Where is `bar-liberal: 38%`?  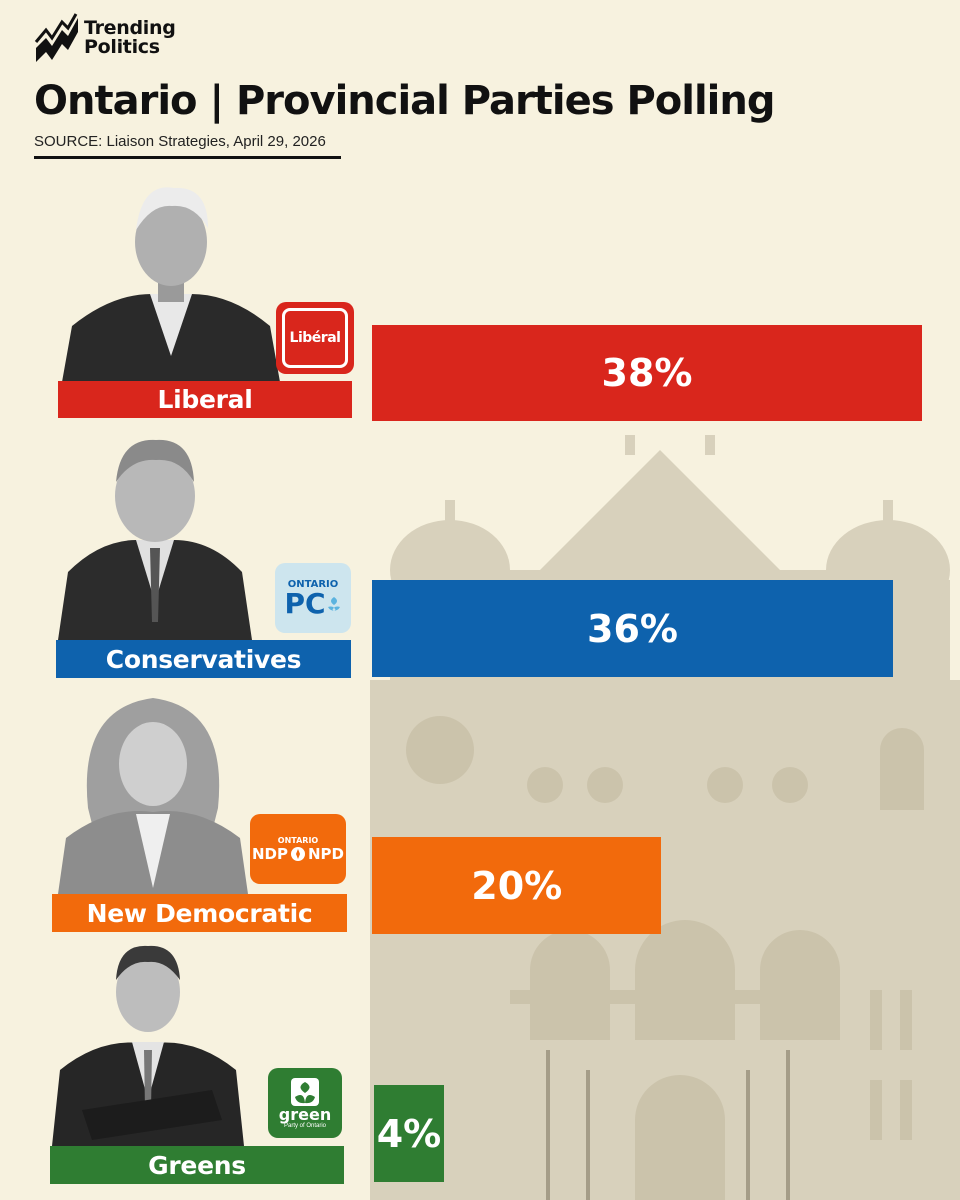 bar-liberal: 38% is located at coordinates (647, 373).